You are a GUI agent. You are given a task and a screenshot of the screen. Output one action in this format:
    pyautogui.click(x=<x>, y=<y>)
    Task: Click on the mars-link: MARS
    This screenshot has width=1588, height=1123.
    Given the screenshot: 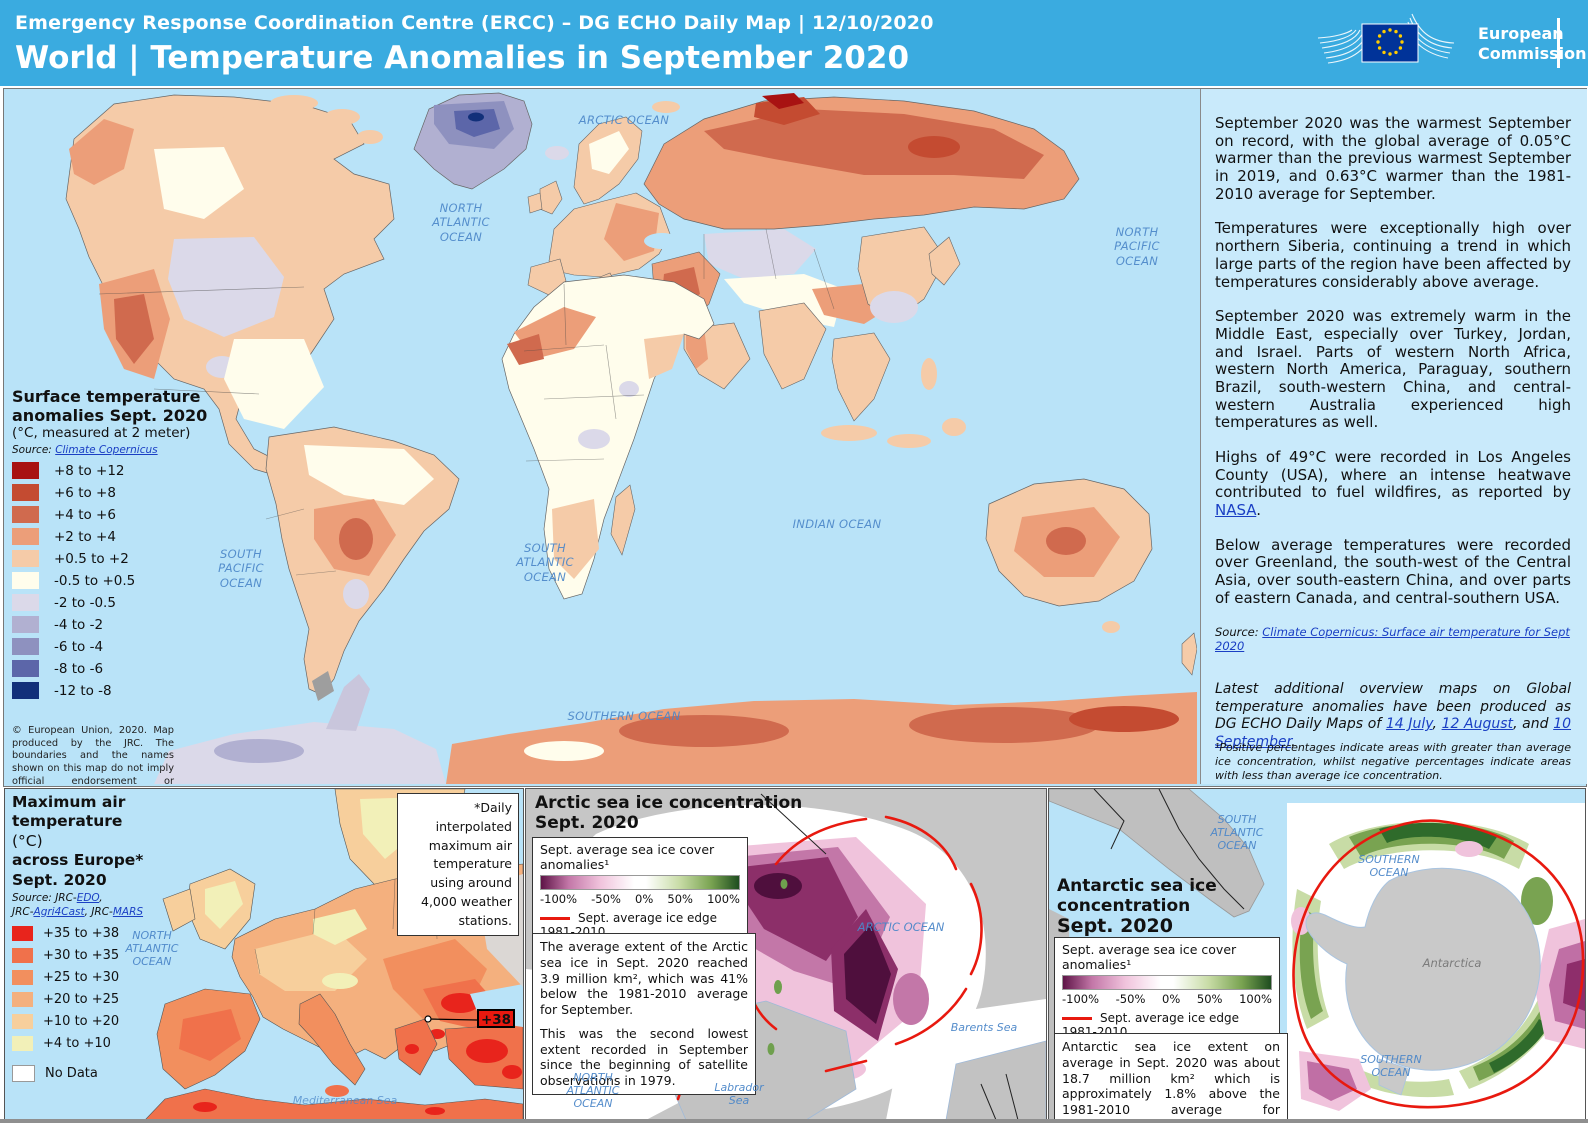 What is the action you would take?
    pyautogui.click(x=128, y=911)
    